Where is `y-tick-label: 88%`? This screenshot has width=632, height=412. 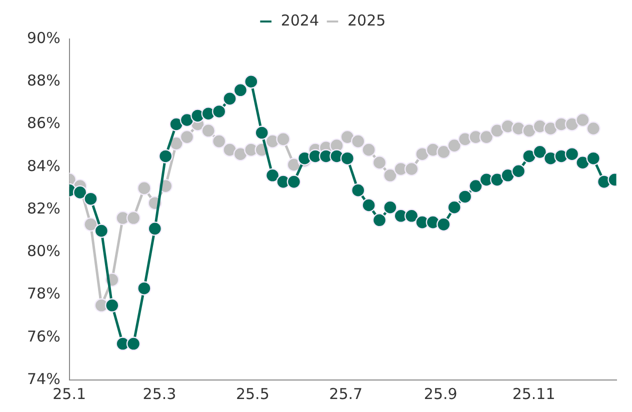
y-tick-label: 88% is located at coordinates (43, 81).